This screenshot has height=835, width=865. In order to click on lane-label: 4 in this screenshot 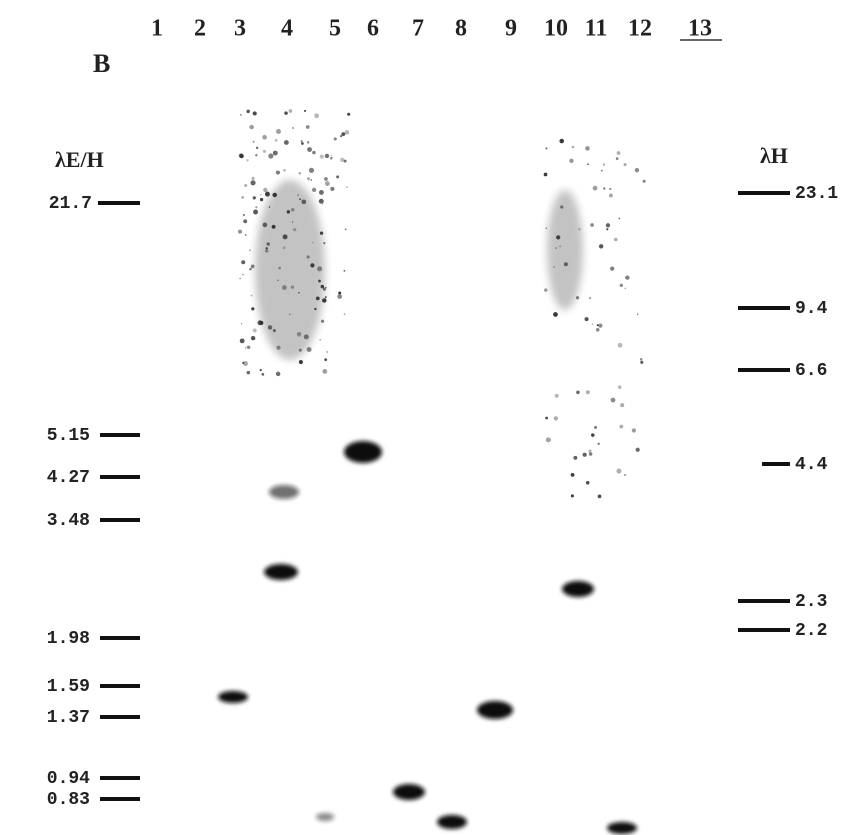, I will do `click(287, 29)`.